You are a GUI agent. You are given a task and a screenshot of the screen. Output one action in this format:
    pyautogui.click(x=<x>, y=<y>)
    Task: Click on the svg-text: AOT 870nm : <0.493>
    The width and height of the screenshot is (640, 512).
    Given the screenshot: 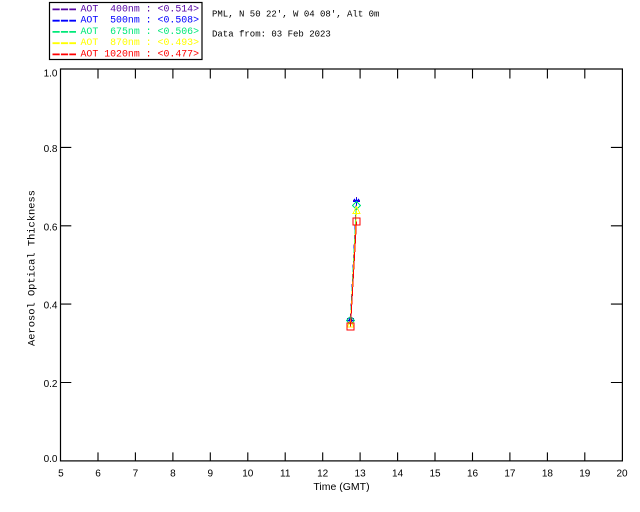 What is the action you would take?
    pyautogui.click(x=140, y=42)
    